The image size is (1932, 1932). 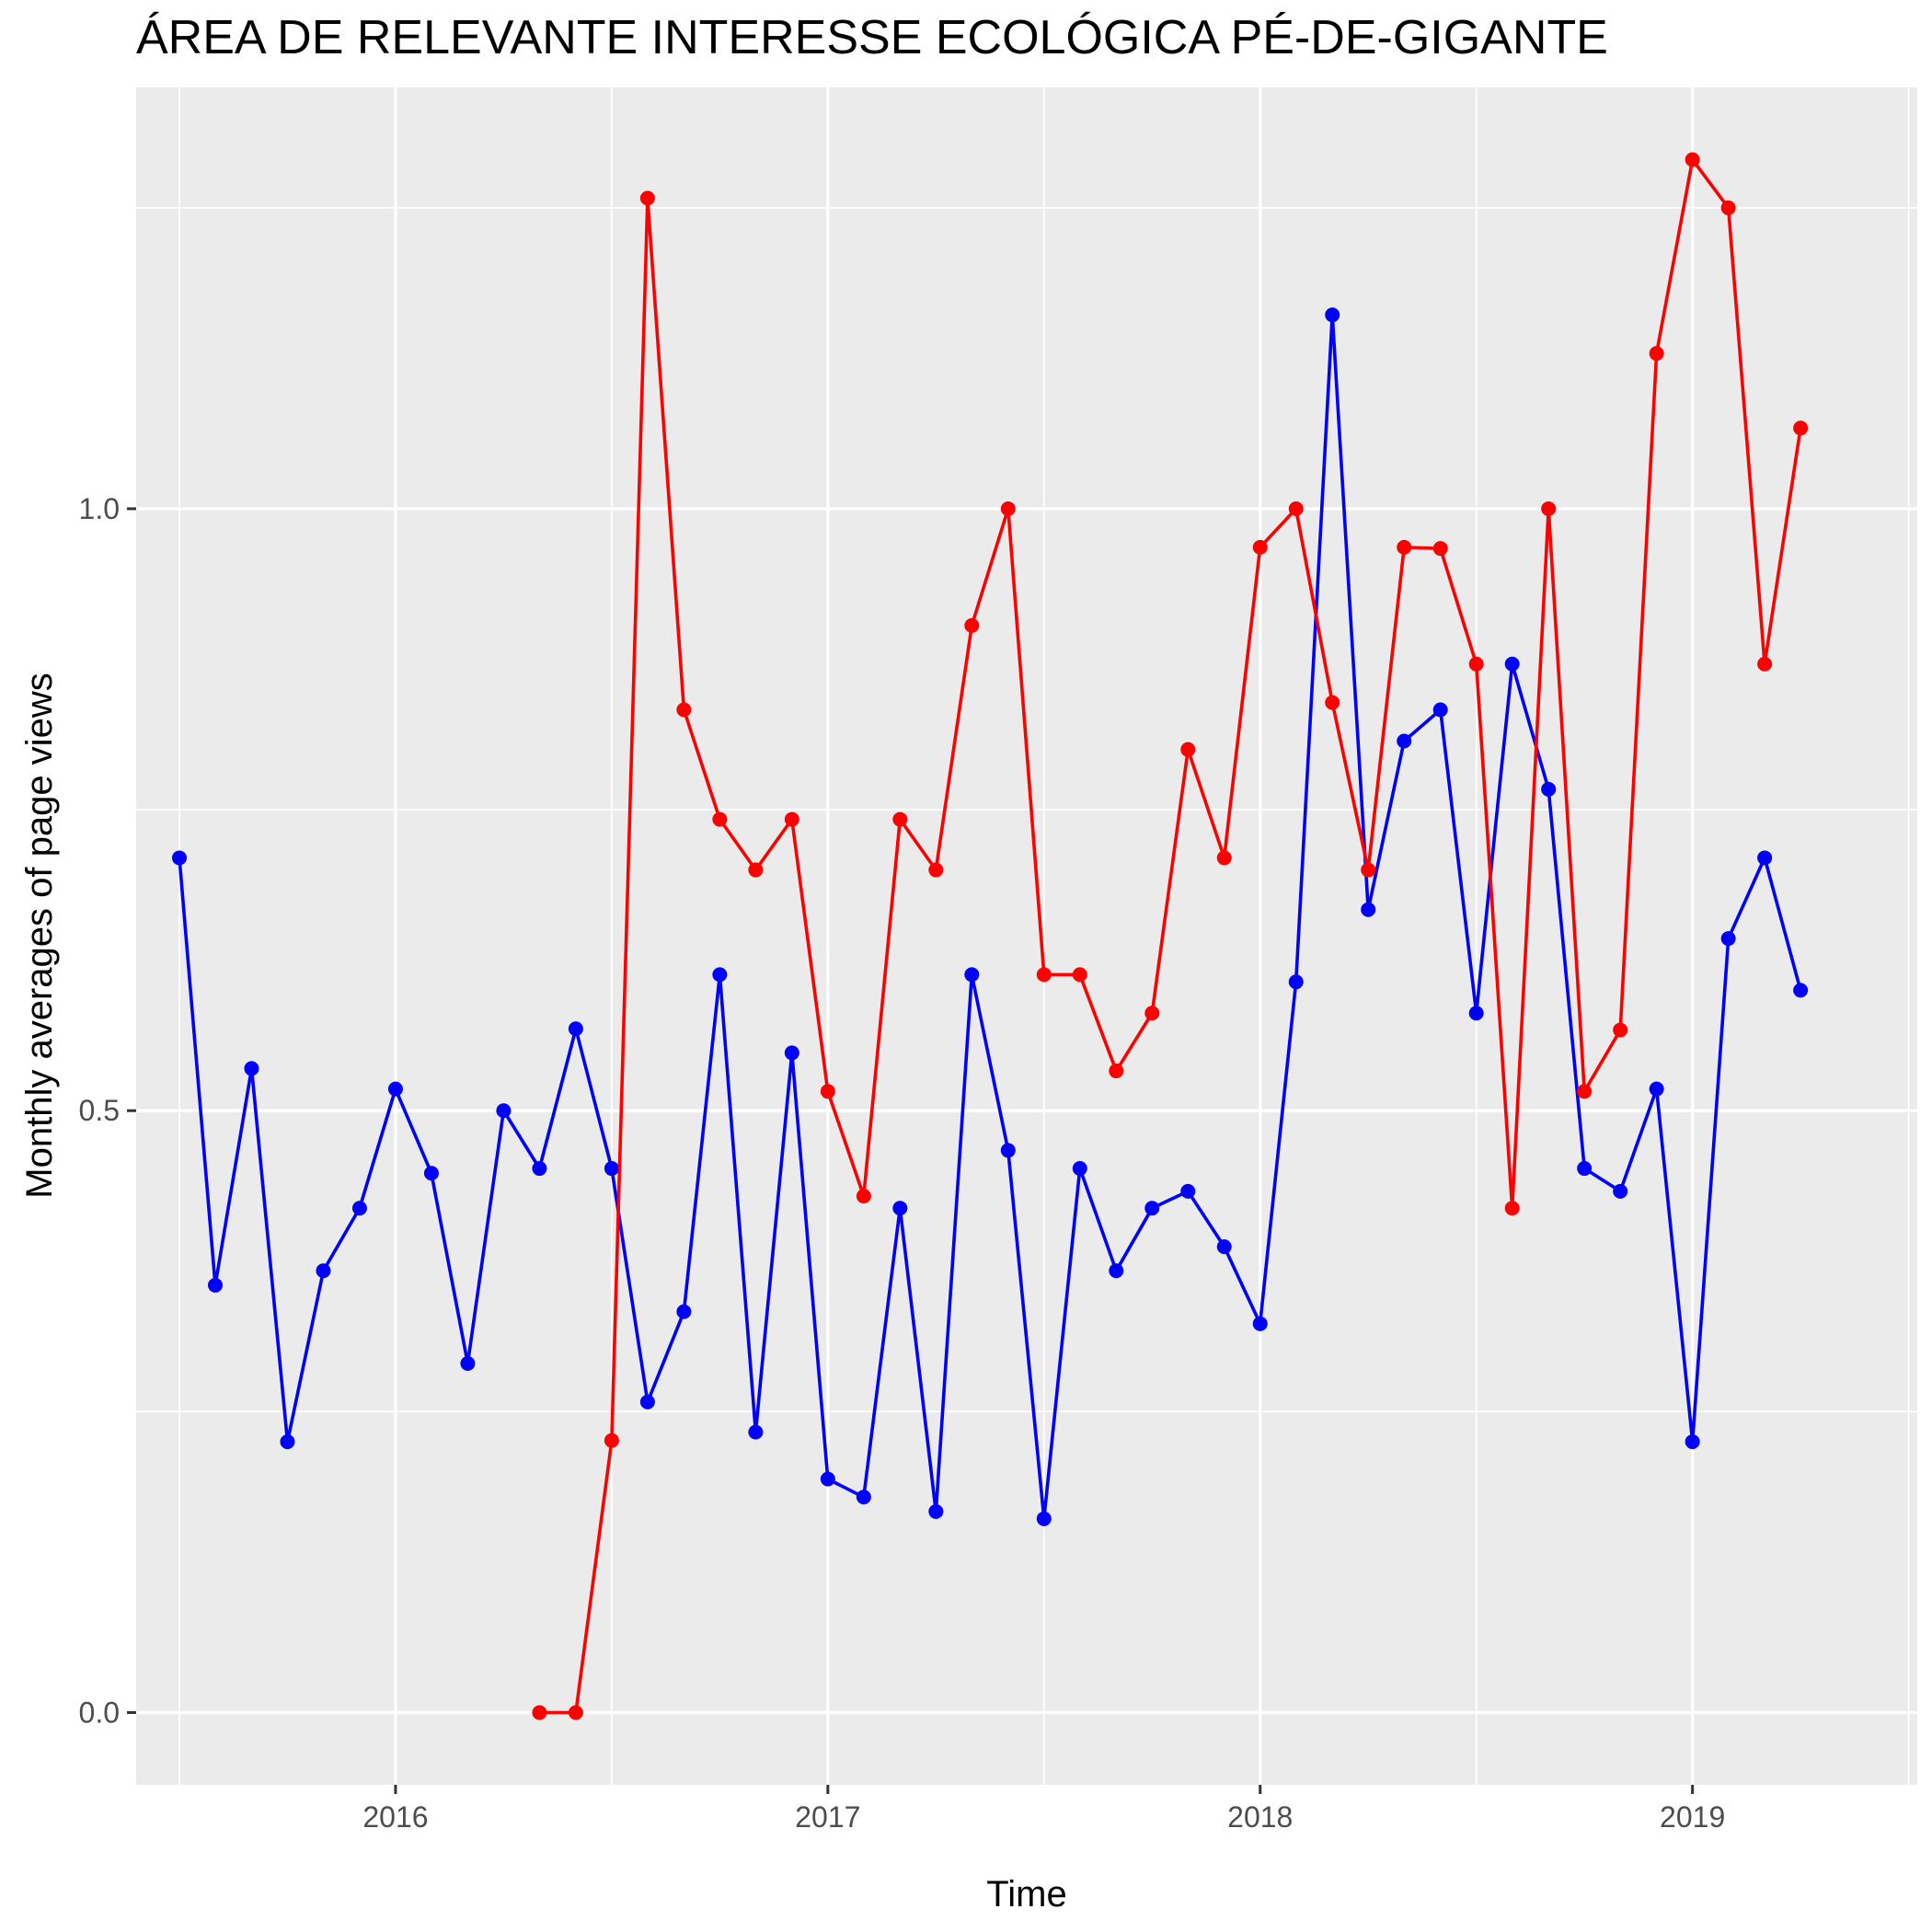 I want to click on y-axis: 0.0 0.5 1.0, so click(x=107, y=1110).